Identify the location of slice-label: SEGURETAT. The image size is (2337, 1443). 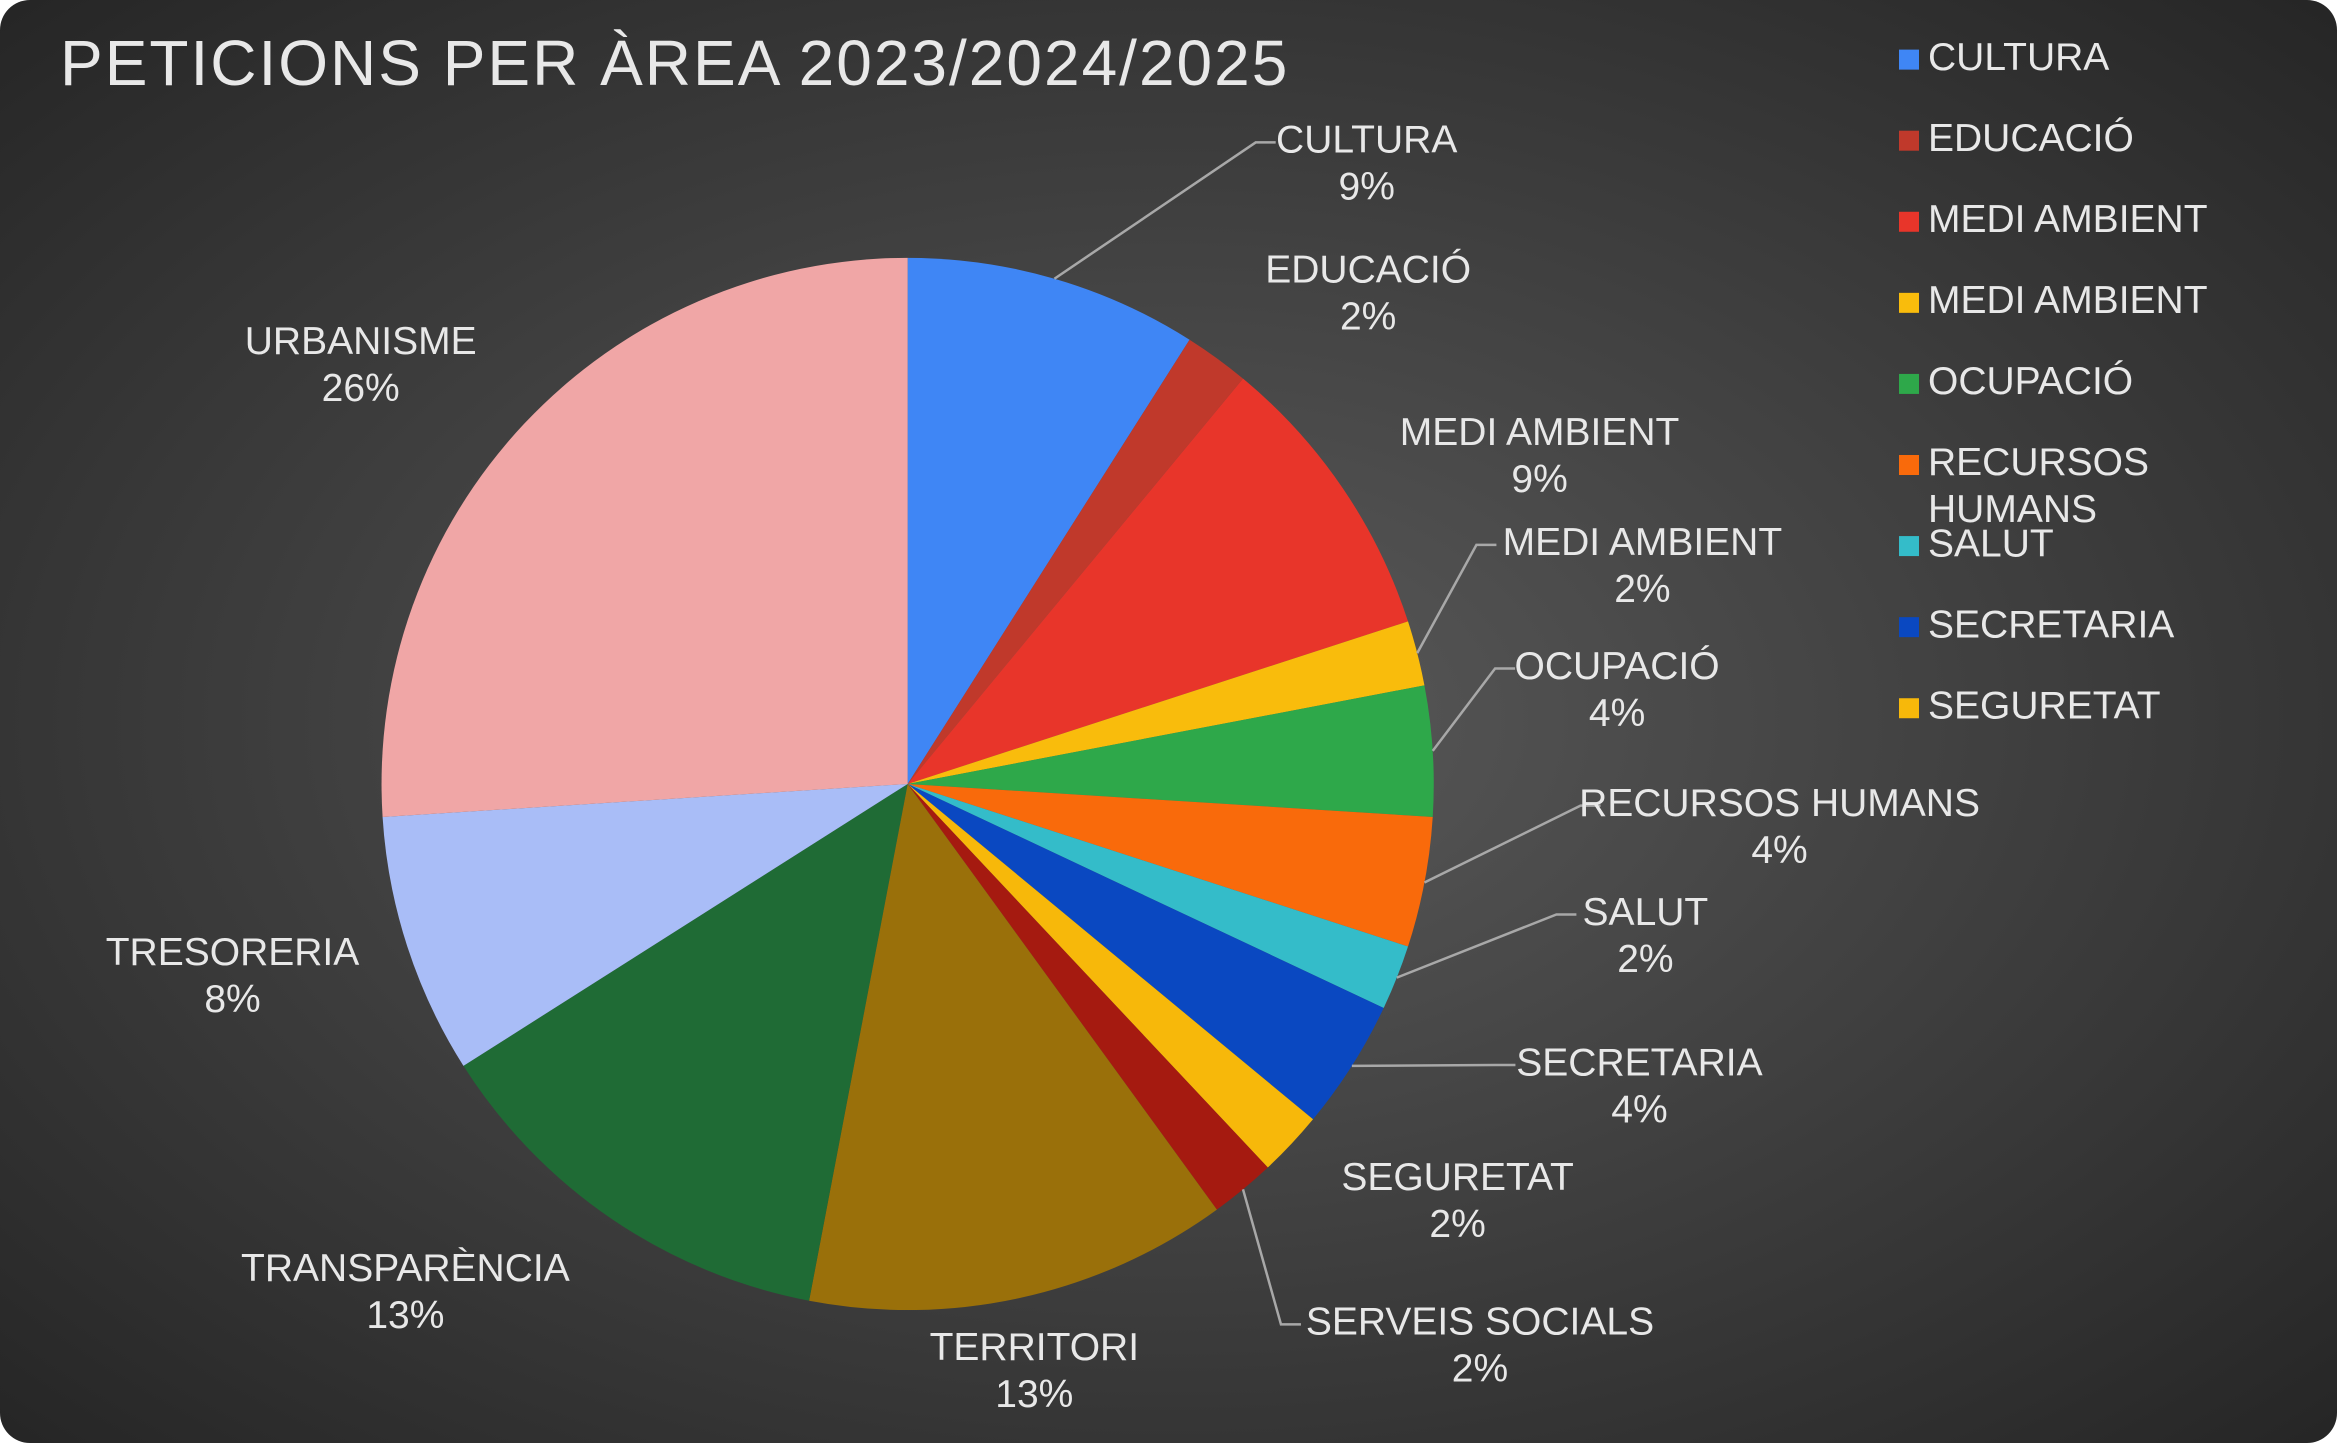
(1457, 1177).